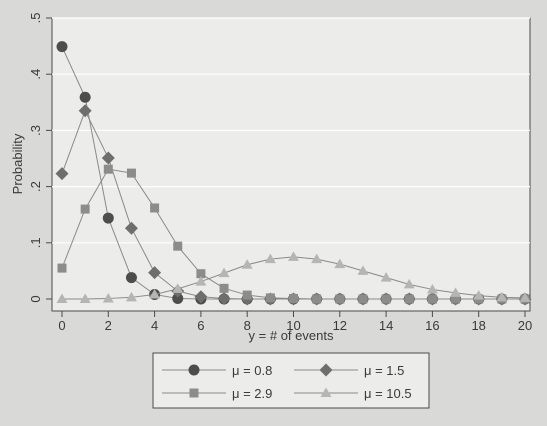 Image resolution: width=547 pixels, height=426 pixels. I want to click on x-tick-label: 4, so click(154, 325).